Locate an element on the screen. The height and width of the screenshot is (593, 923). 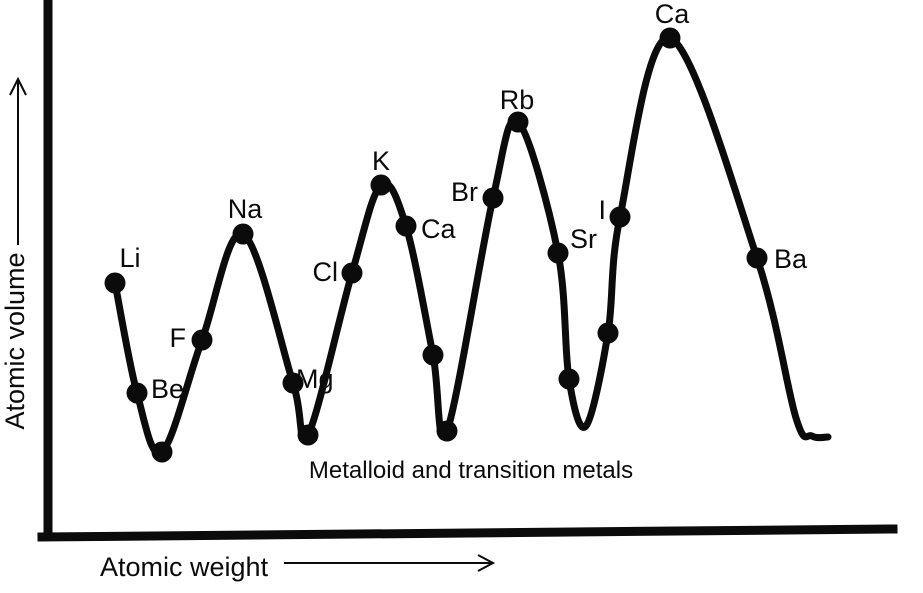
element-label-na-4: Na is located at coordinates (245, 209).